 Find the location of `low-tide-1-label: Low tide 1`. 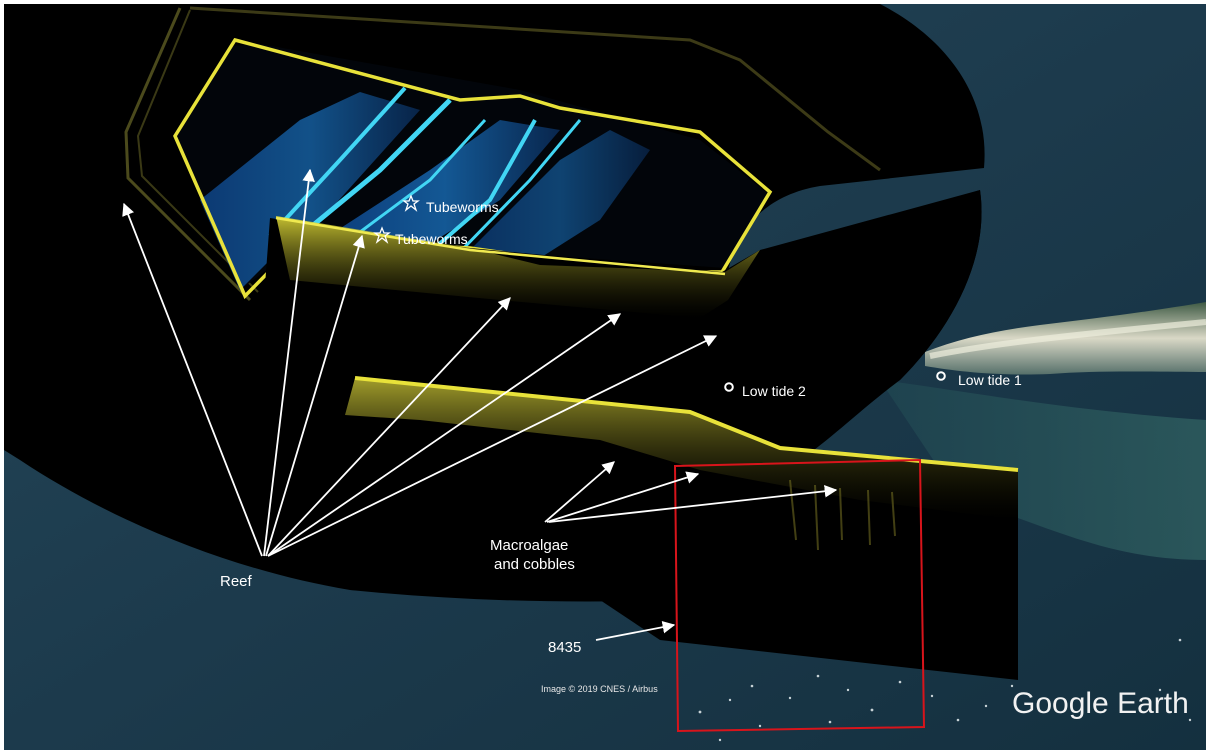

low-tide-1-label: Low tide 1 is located at coordinates (990, 380).